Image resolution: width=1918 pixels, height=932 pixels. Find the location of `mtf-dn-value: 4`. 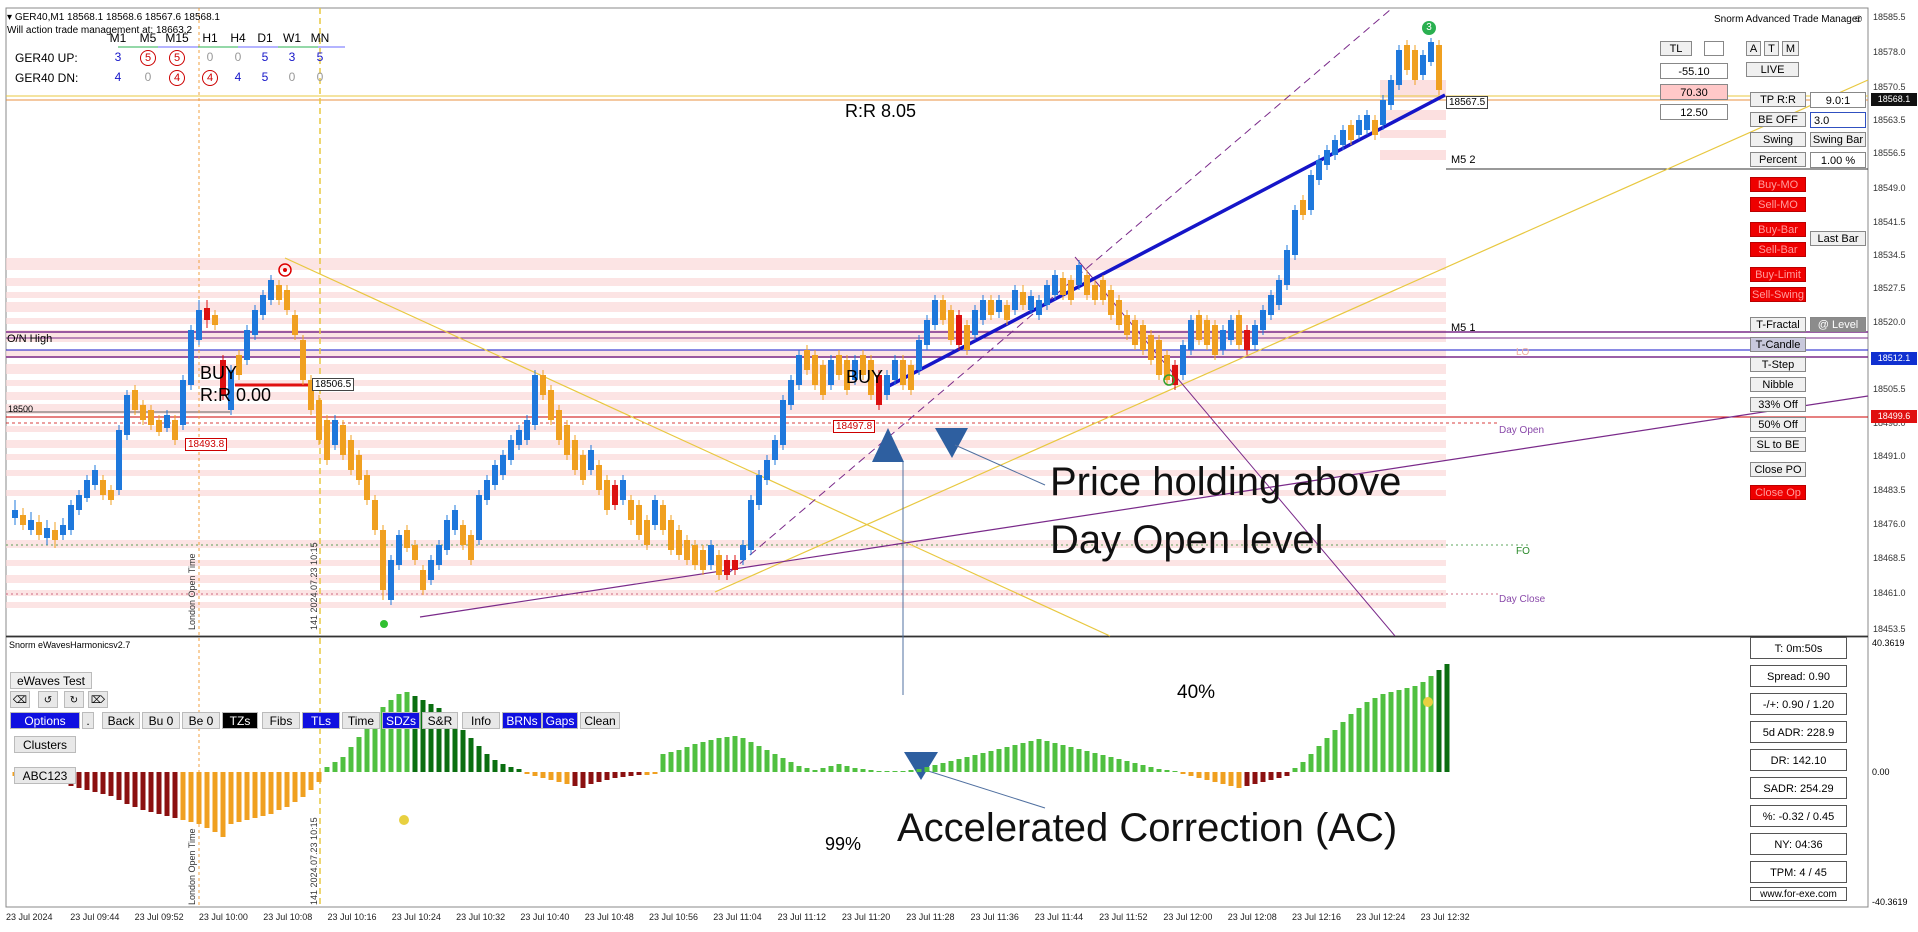

mtf-dn-value: 4 is located at coordinates (238, 77).